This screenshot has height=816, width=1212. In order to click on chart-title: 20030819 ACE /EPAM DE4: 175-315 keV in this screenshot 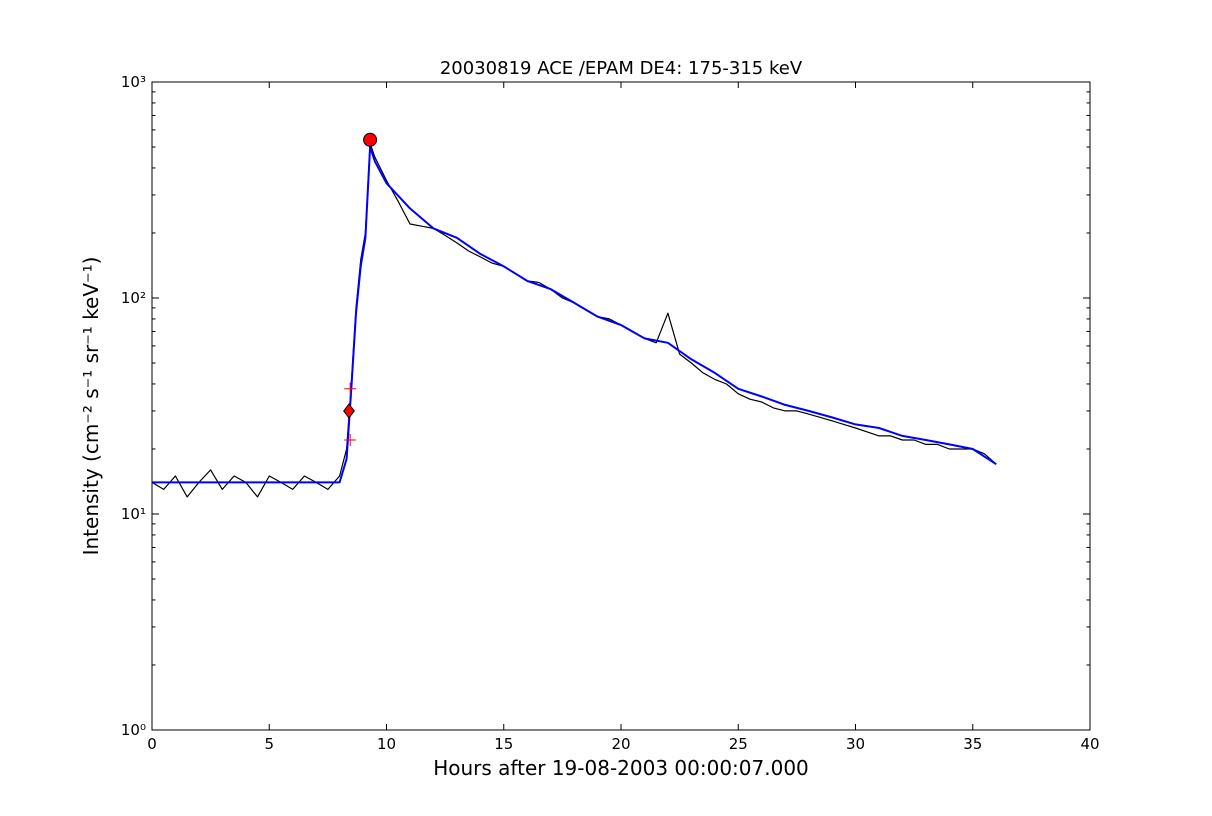, I will do `click(621, 68)`.